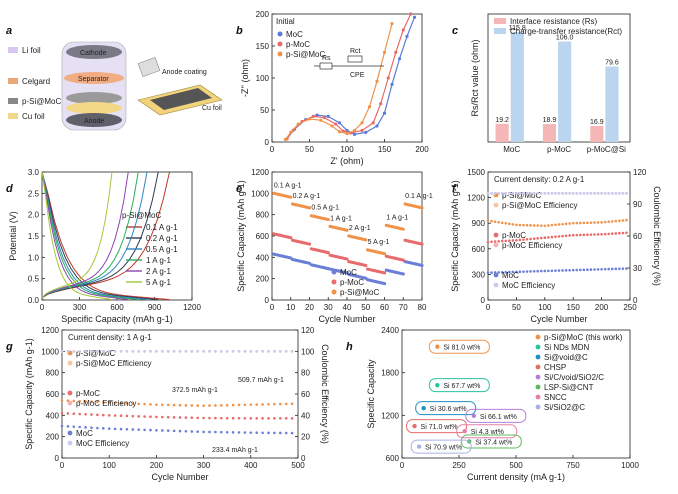 This screenshot has width=678, height=494. What do you see at coordinates (538, 407) in the screenshot?
I see `legend-marker-Si/SiO2@C` at bounding box center [538, 407].